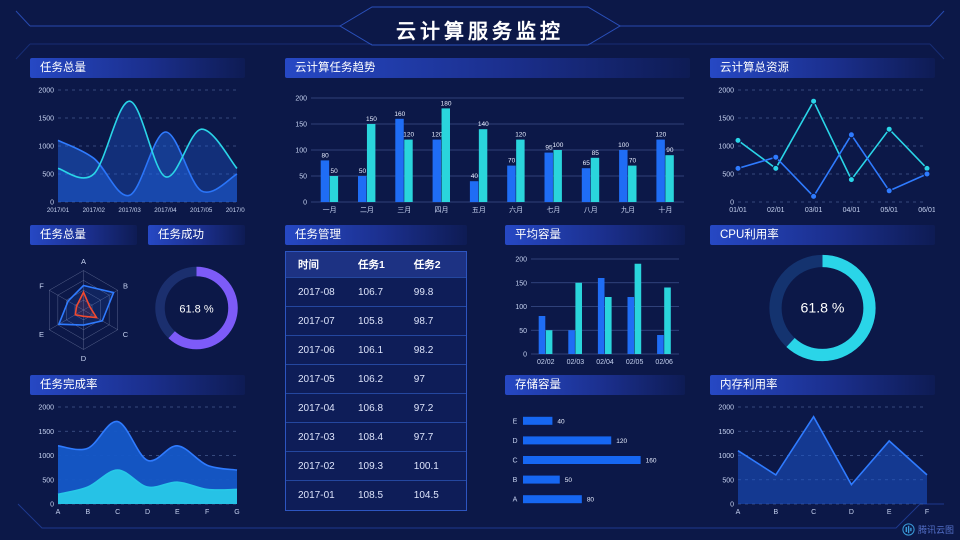  What do you see at coordinates (889, 210) in the screenshot?
I see `svg-text: 05/01` at bounding box center [889, 210].